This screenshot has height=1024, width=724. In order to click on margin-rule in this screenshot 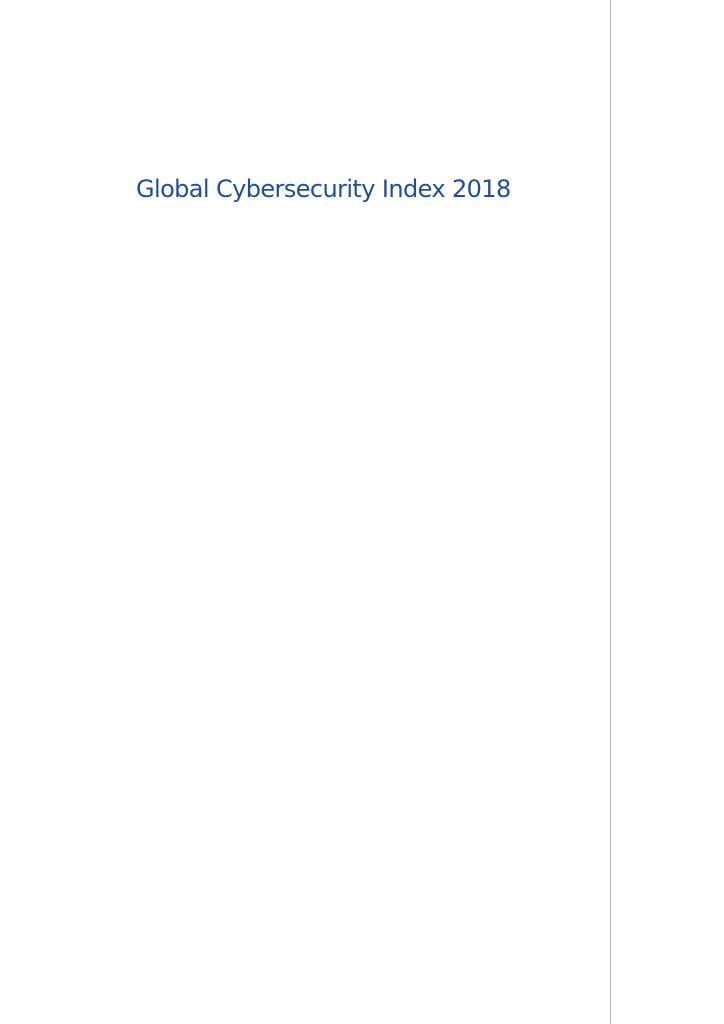, I will do `click(610, 512)`.